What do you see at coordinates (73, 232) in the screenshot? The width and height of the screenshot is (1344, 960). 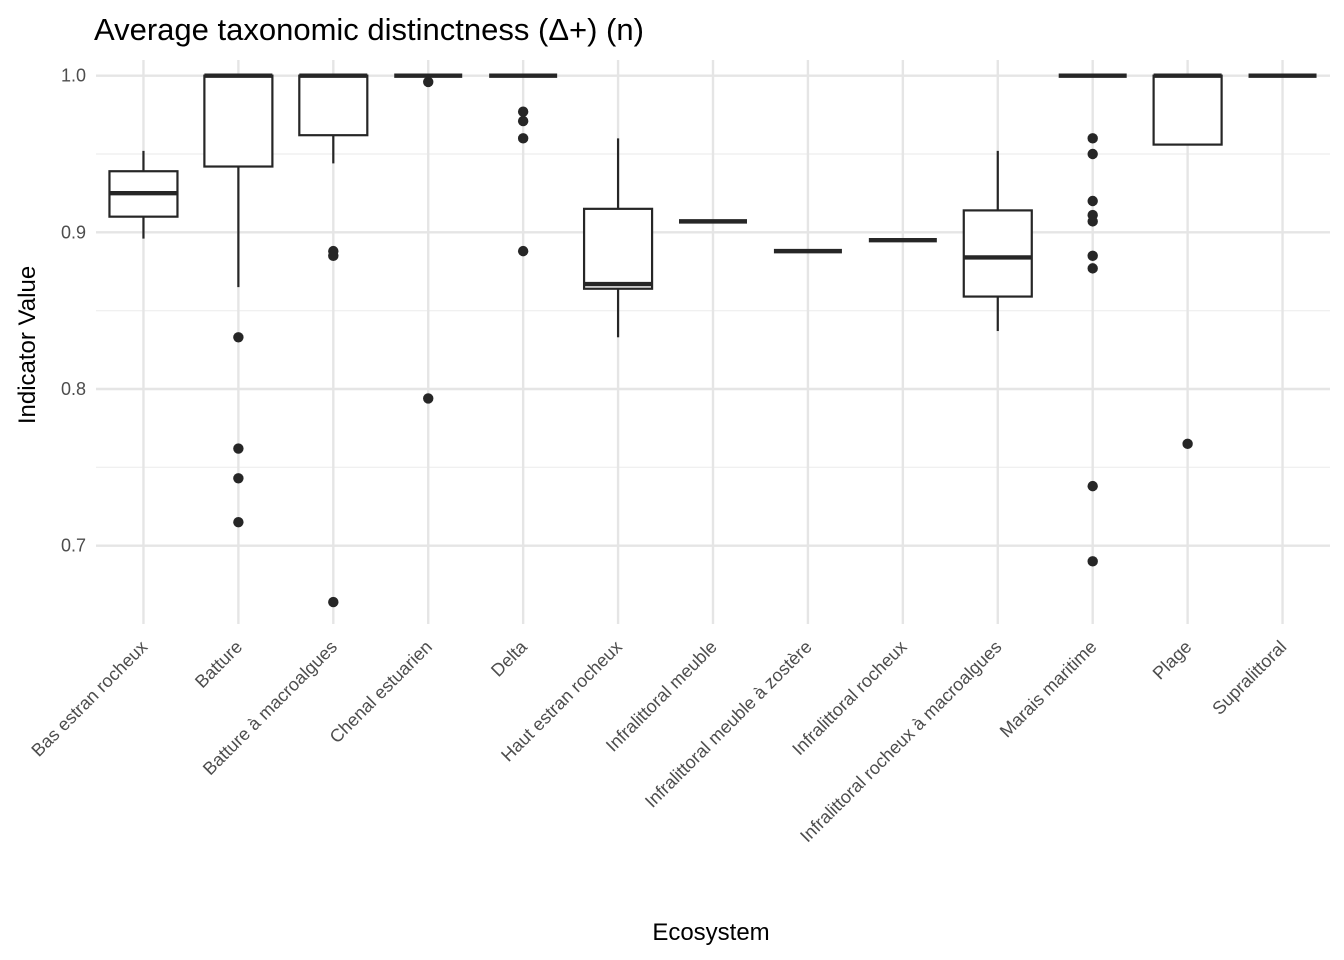 I see `y-tick-label: 0.9` at bounding box center [73, 232].